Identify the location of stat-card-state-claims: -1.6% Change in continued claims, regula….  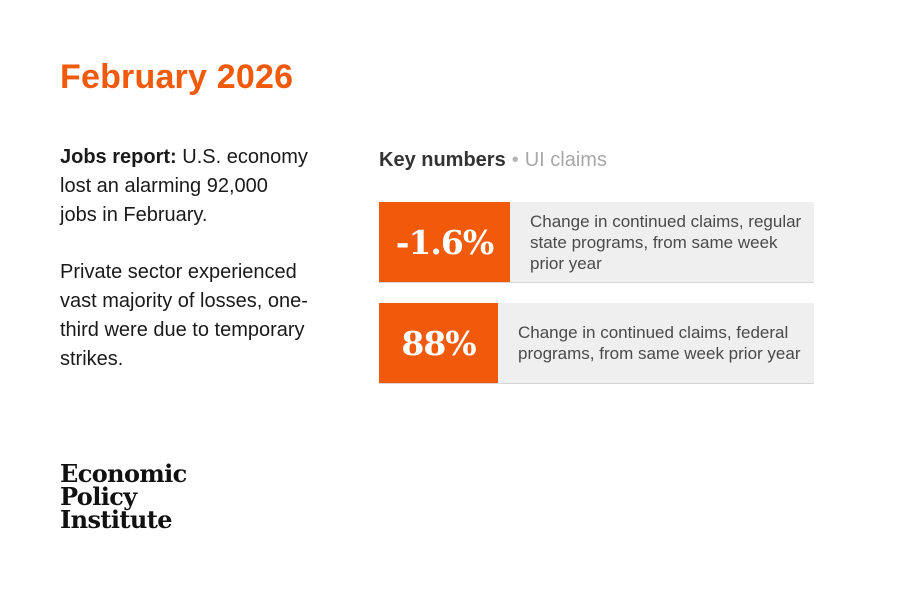
(596, 242).